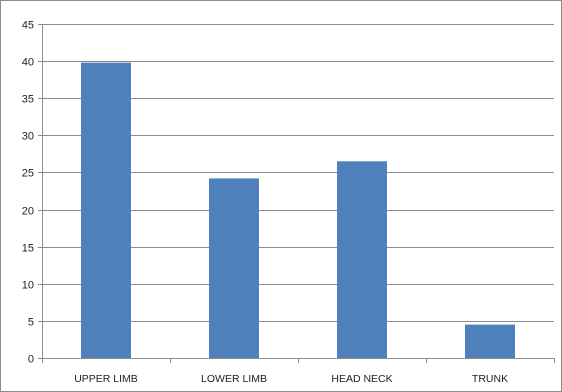 Image resolution: width=562 pixels, height=392 pixels. What do you see at coordinates (31, 360) in the screenshot?
I see `y-tick-label: 0` at bounding box center [31, 360].